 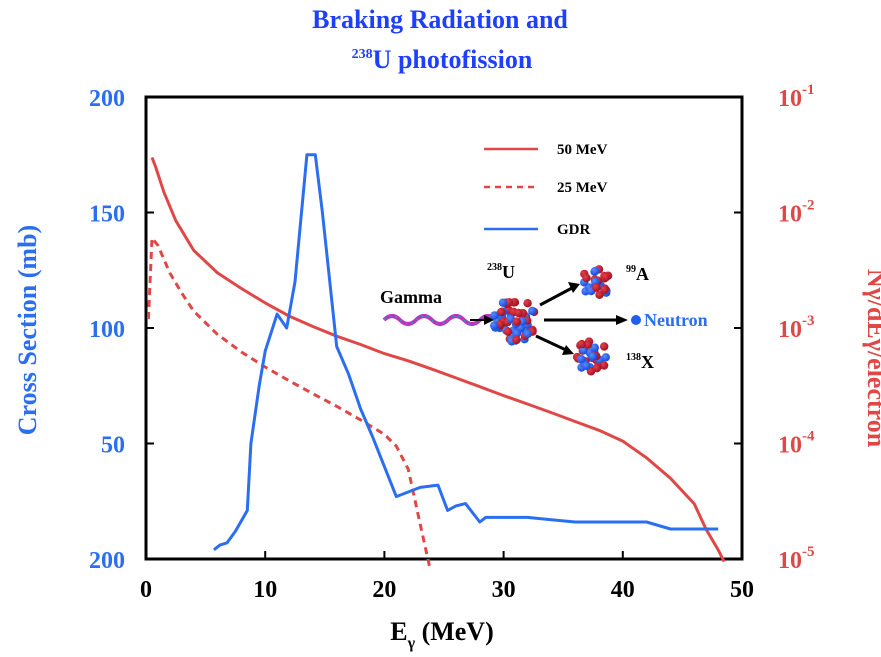 I want to click on legend-label-25mev: 25 MeV, so click(x=582, y=188).